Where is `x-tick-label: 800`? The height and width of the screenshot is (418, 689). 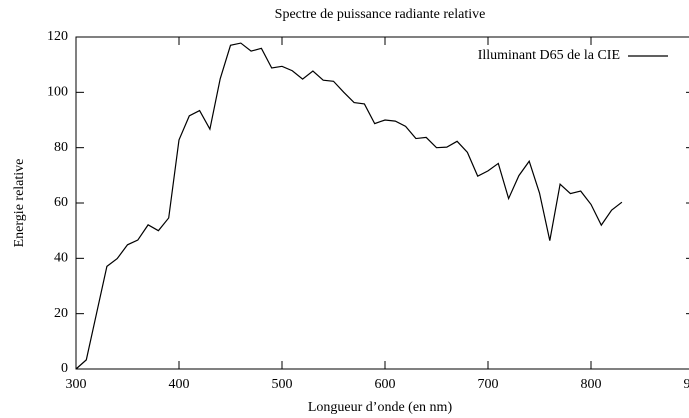
x-tick-label: 800 is located at coordinates (591, 384).